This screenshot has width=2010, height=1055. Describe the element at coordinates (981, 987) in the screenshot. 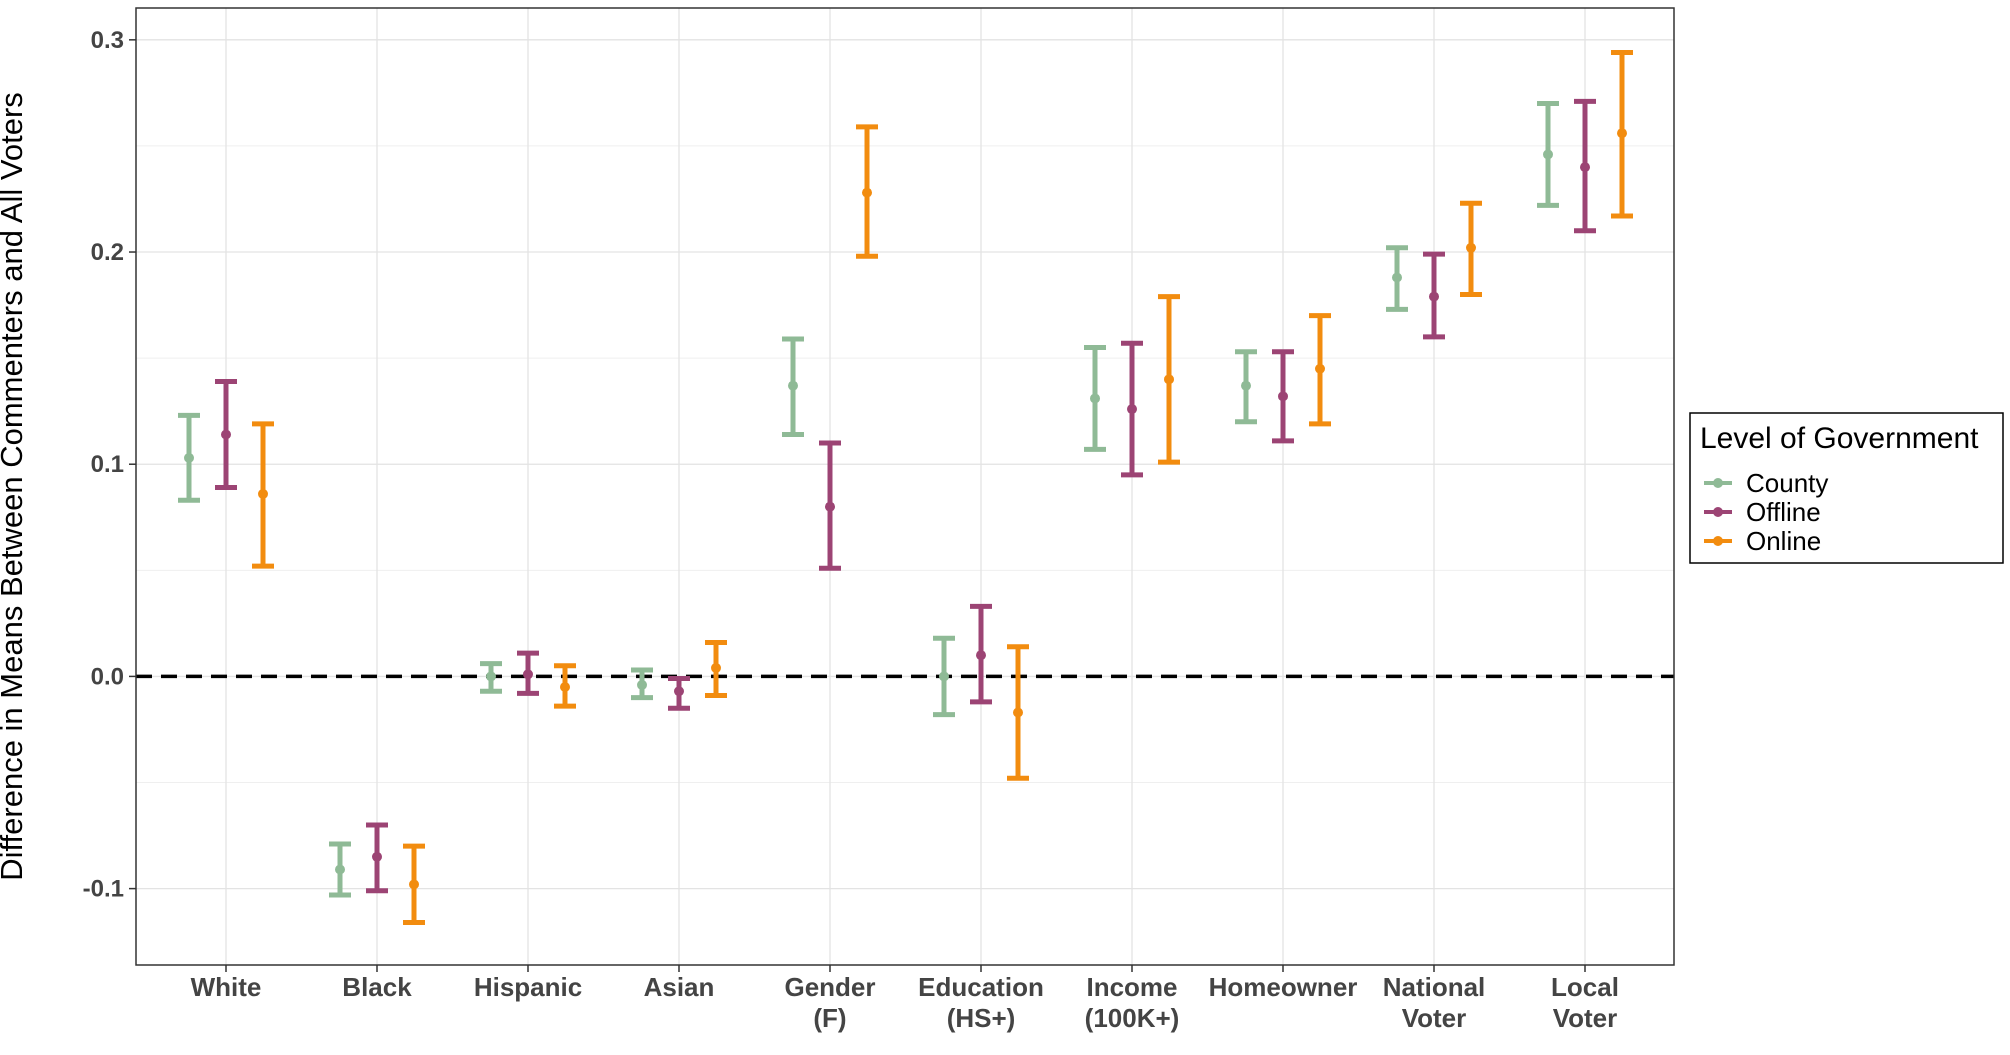

I see `x-tick-label: Education` at that location.